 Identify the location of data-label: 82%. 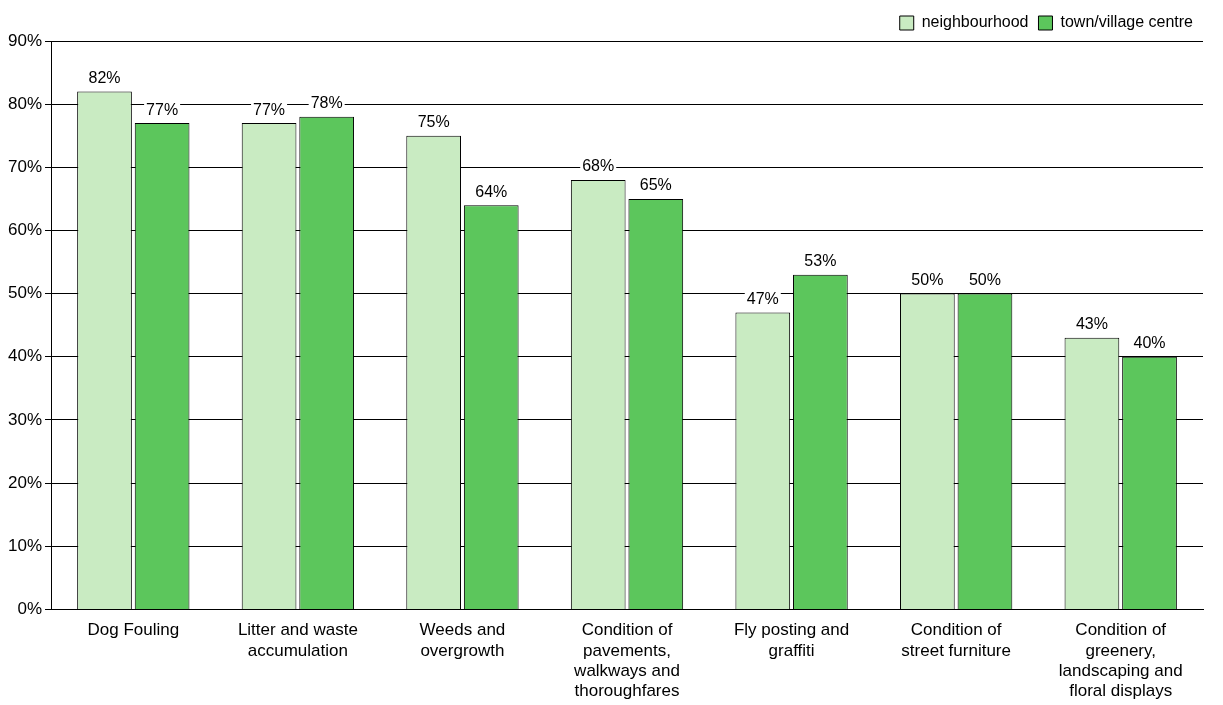
(104, 77).